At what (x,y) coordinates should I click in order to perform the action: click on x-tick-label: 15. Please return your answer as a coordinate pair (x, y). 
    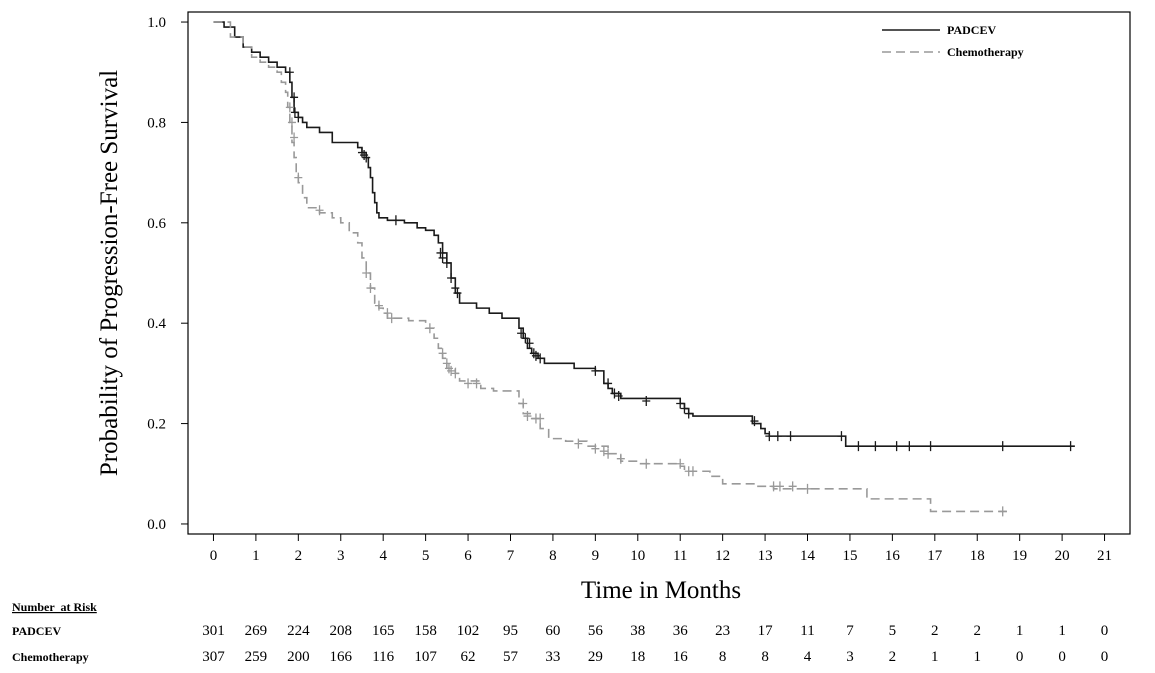
    Looking at the image, I should click on (849, 556).